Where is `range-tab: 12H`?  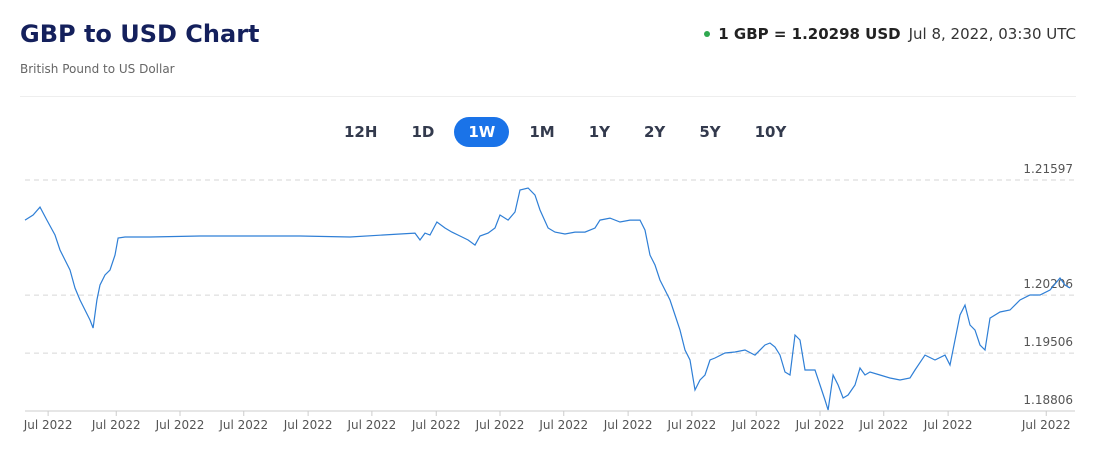 range-tab: 12H is located at coordinates (361, 132).